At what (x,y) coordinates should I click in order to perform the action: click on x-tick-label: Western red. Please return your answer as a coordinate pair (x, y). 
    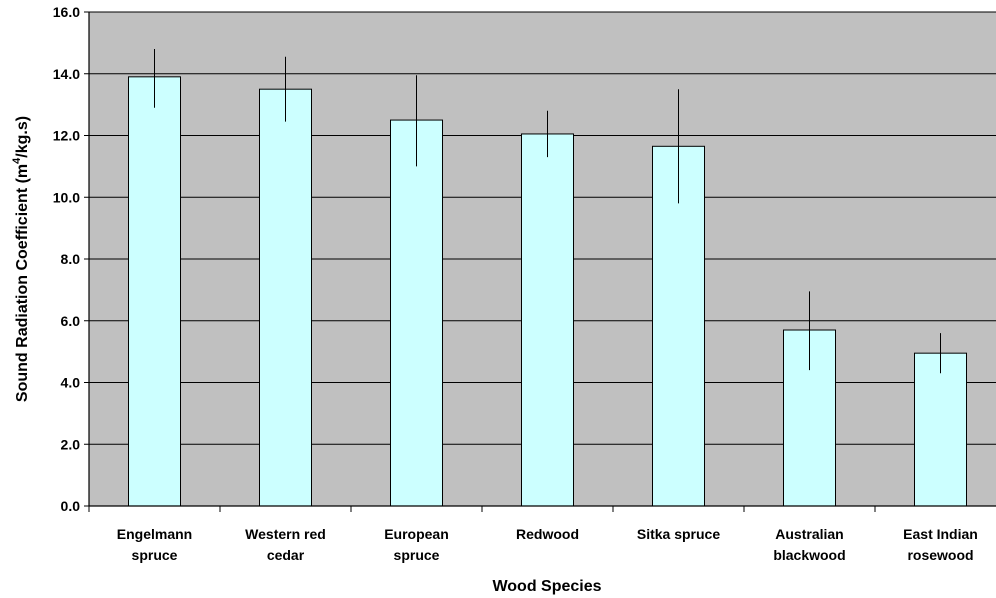
    Looking at the image, I should click on (285, 534).